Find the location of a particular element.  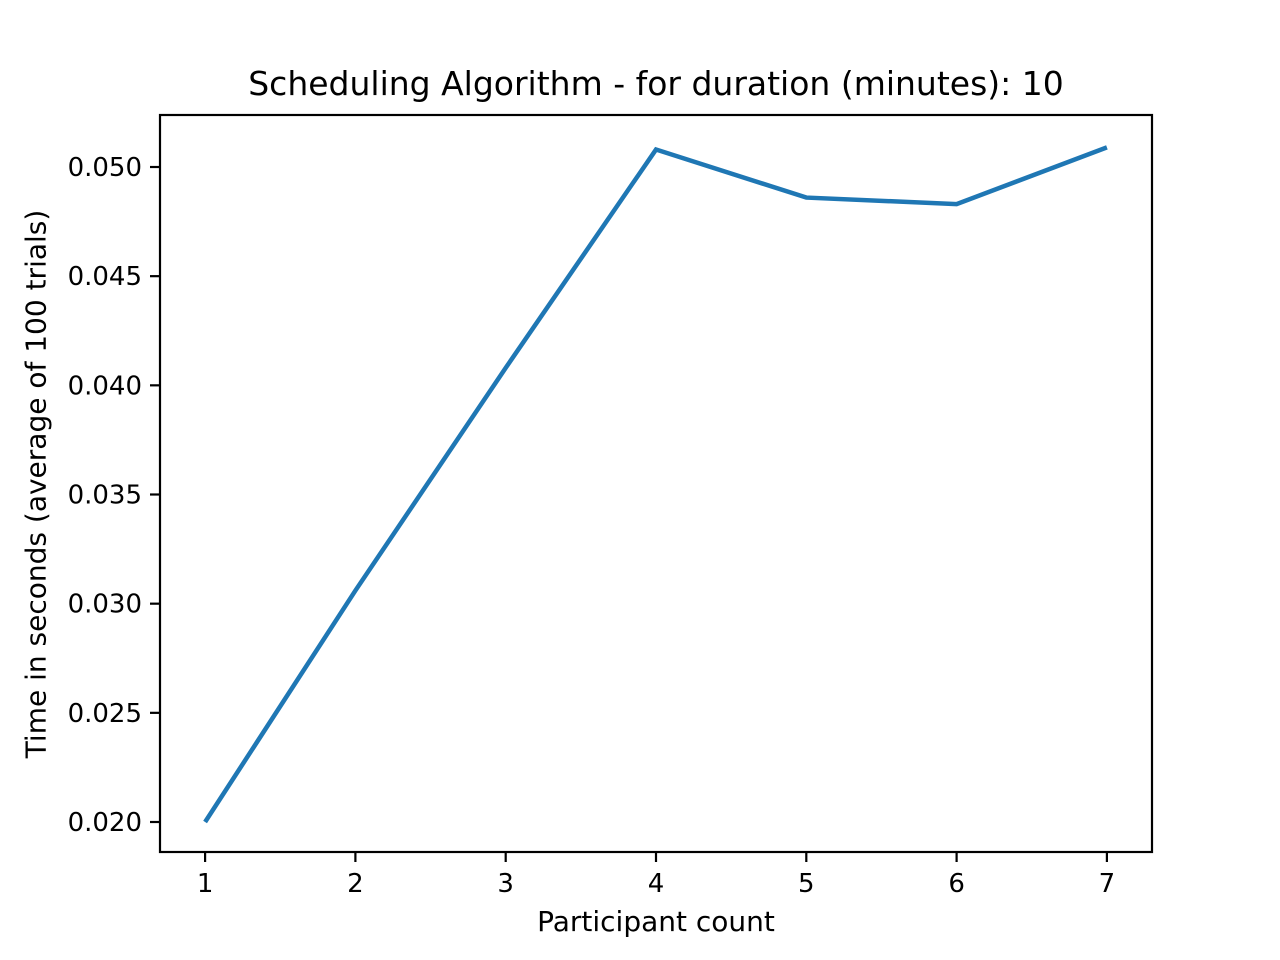

x-tick-label: 4 is located at coordinates (656, 884).